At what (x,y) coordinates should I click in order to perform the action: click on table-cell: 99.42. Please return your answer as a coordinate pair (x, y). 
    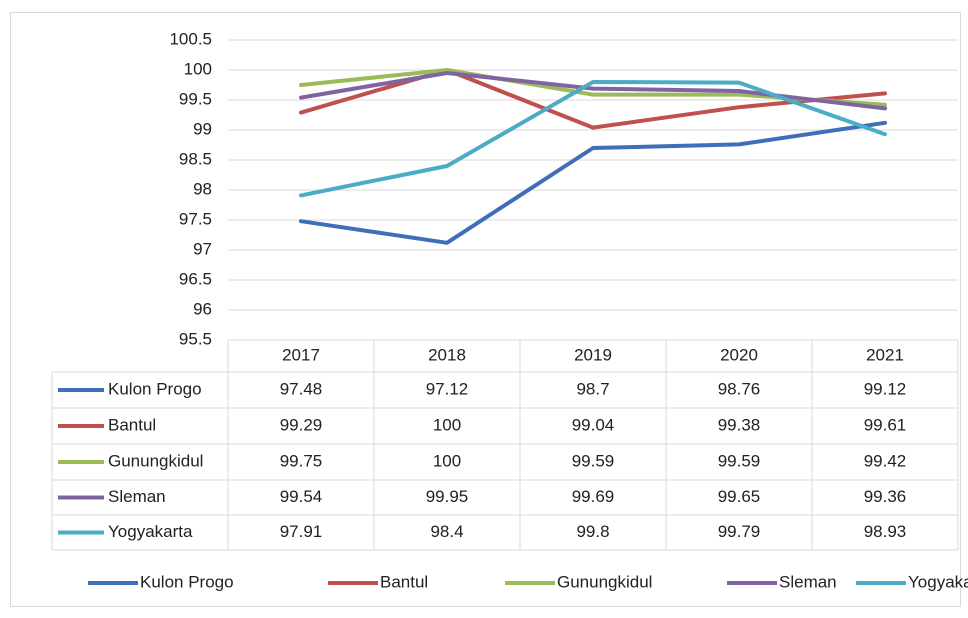
    Looking at the image, I should click on (885, 460).